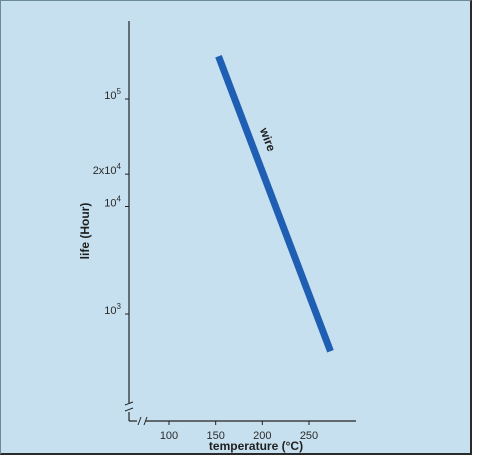 The image size is (479, 463). What do you see at coordinates (112, 202) in the screenshot?
I see `y-tick-label: 10⁴` at bounding box center [112, 202].